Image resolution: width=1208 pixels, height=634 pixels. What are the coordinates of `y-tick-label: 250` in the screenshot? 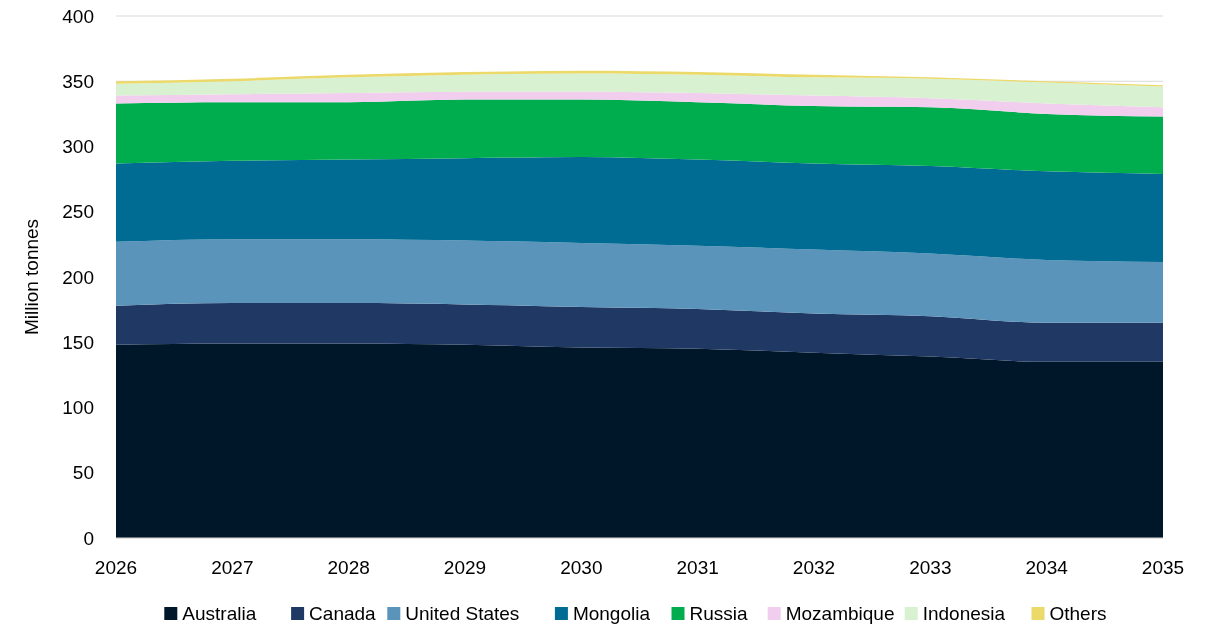 It's located at (78, 212).